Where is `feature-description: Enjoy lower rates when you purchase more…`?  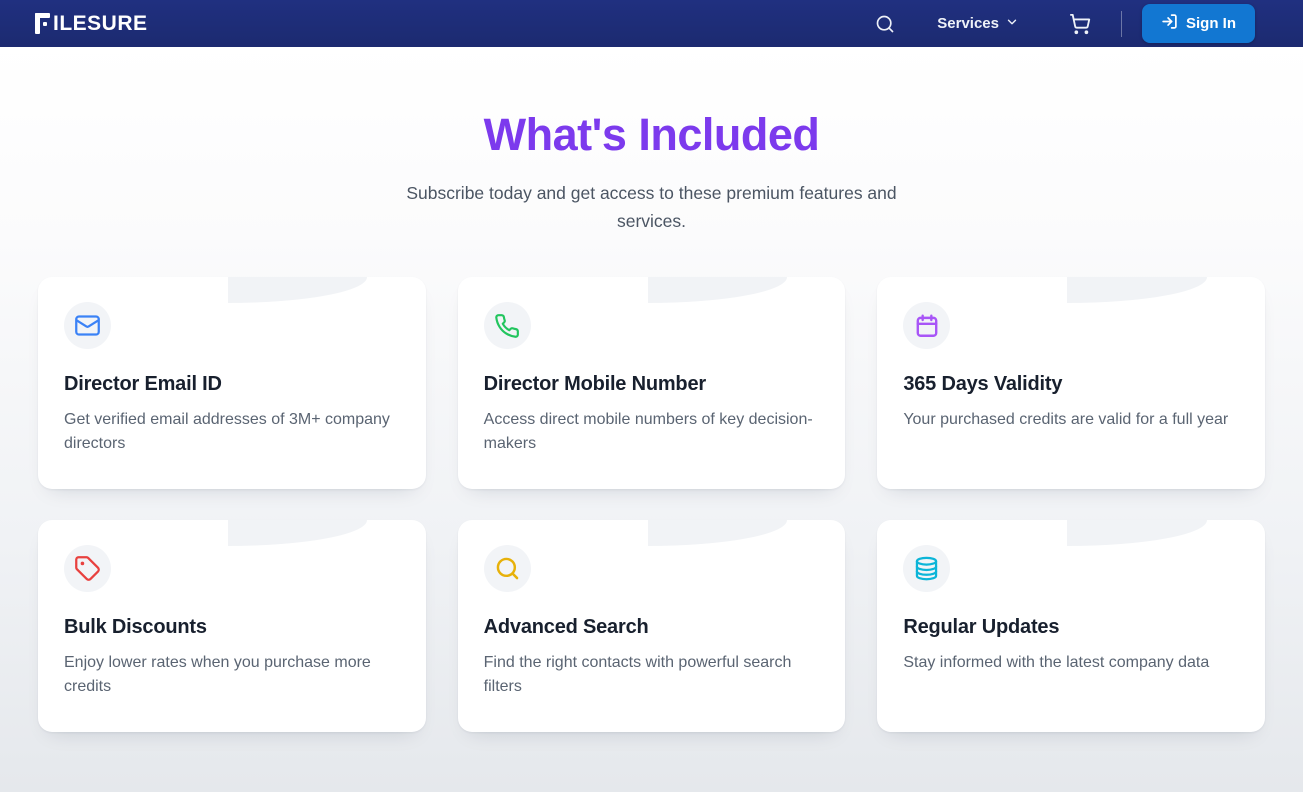
feature-description: Enjoy lower rates when you purchase more… is located at coordinates (217, 674).